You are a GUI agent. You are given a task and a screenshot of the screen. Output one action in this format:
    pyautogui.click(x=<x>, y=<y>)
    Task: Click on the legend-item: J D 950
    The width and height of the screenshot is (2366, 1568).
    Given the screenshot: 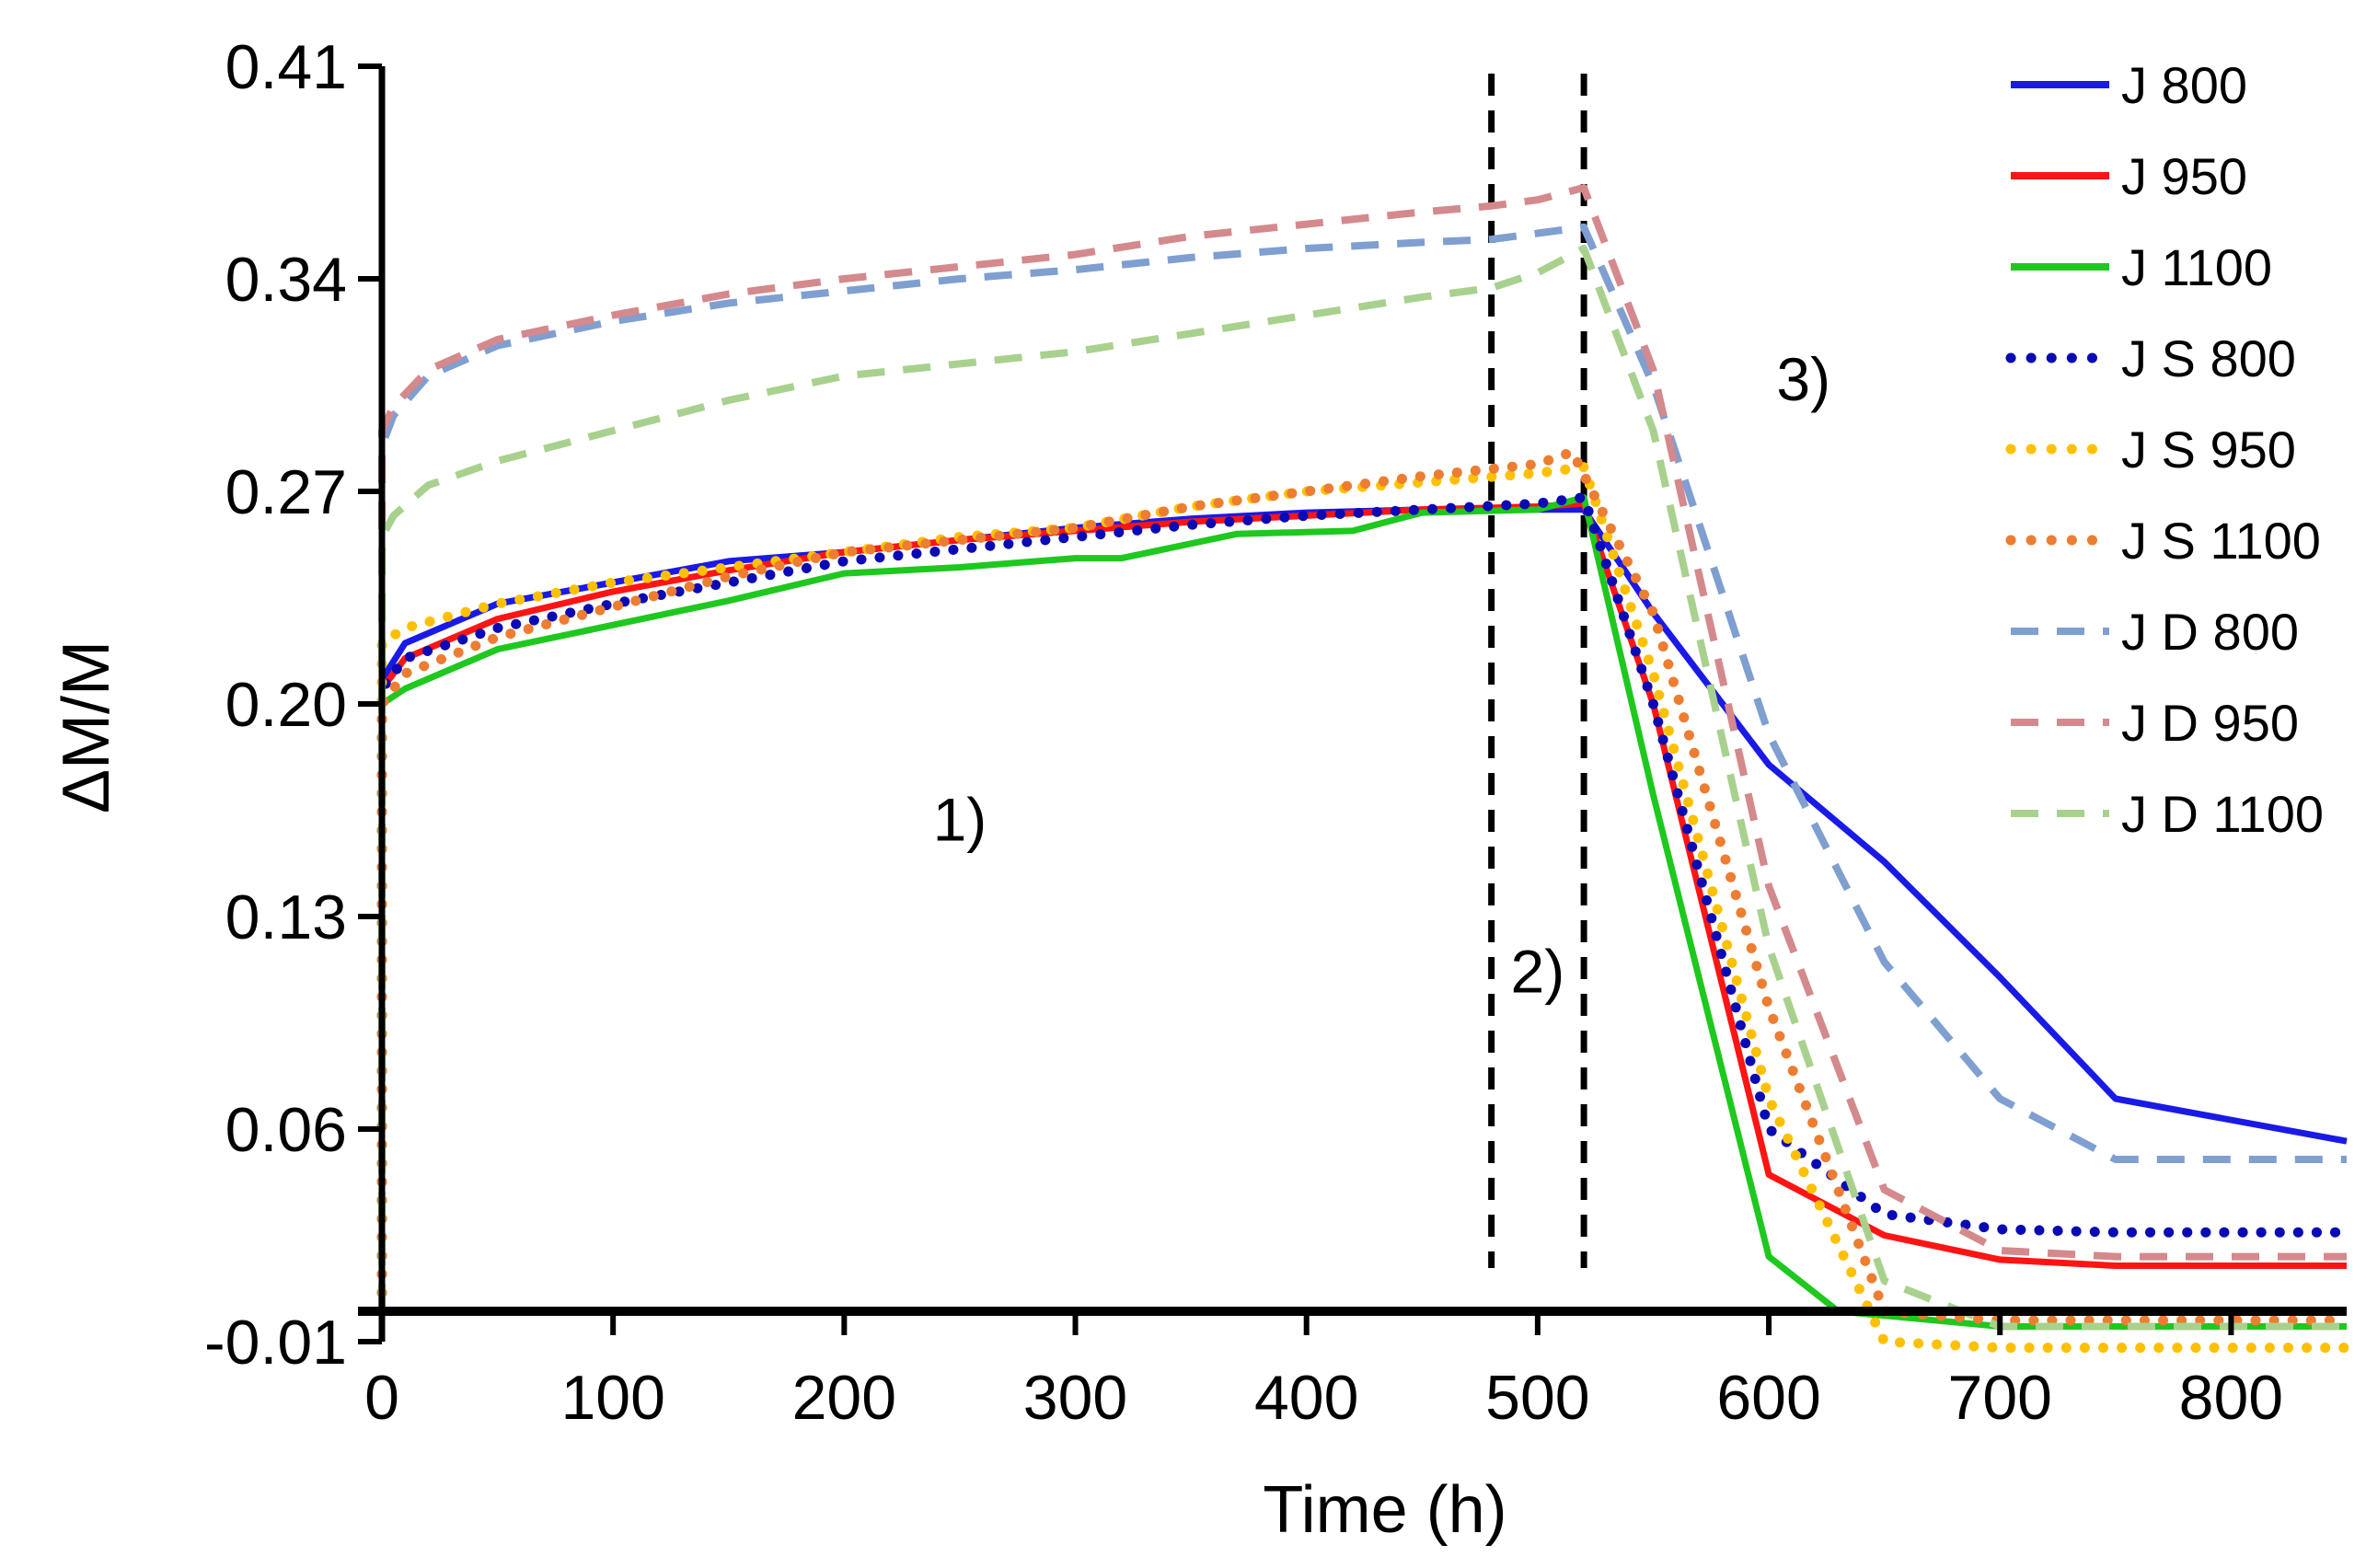 What is the action you would take?
    pyautogui.click(x=2155, y=723)
    